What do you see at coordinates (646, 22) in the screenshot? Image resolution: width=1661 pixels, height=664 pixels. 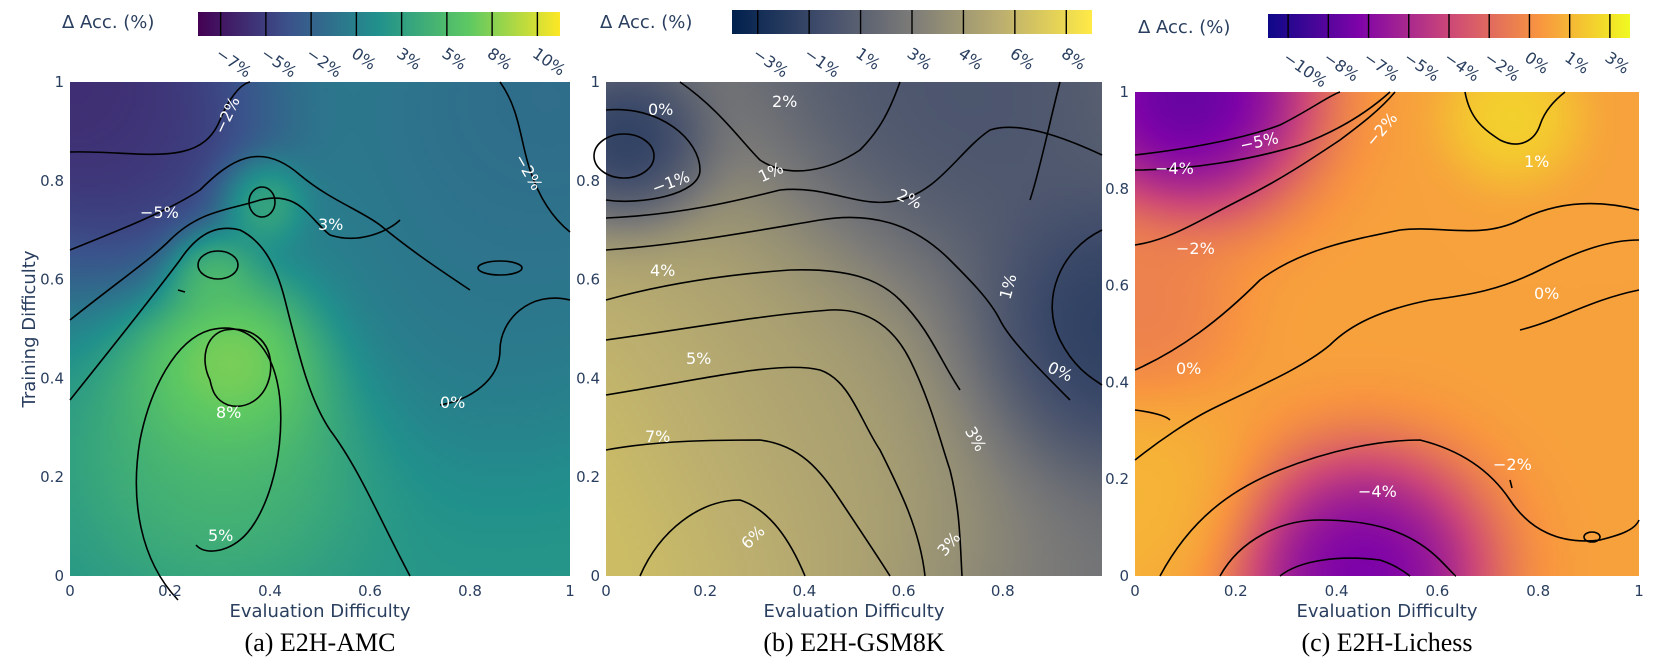 I see `colorbar-b-title: Δ Acc. (%)` at bounding box center [646, 22].